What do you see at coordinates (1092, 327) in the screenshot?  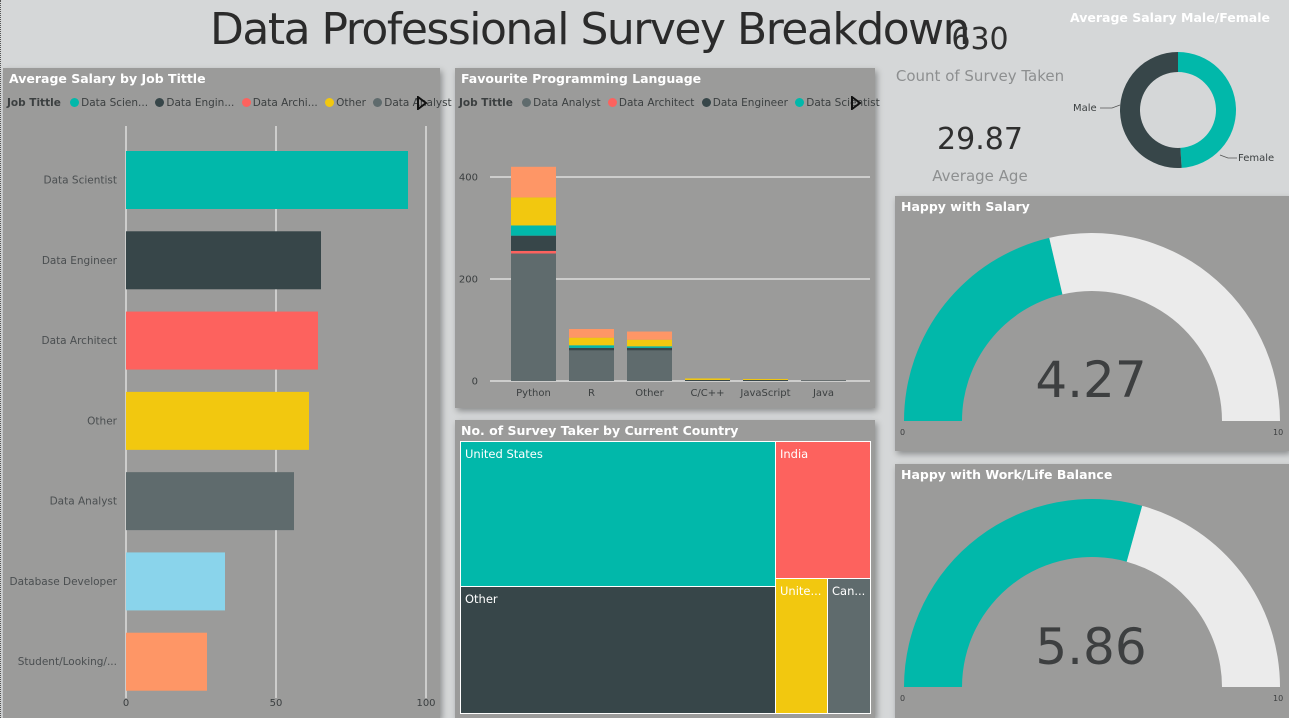 I see `happy-salary-gauge` at bounding box center [1092, 327].